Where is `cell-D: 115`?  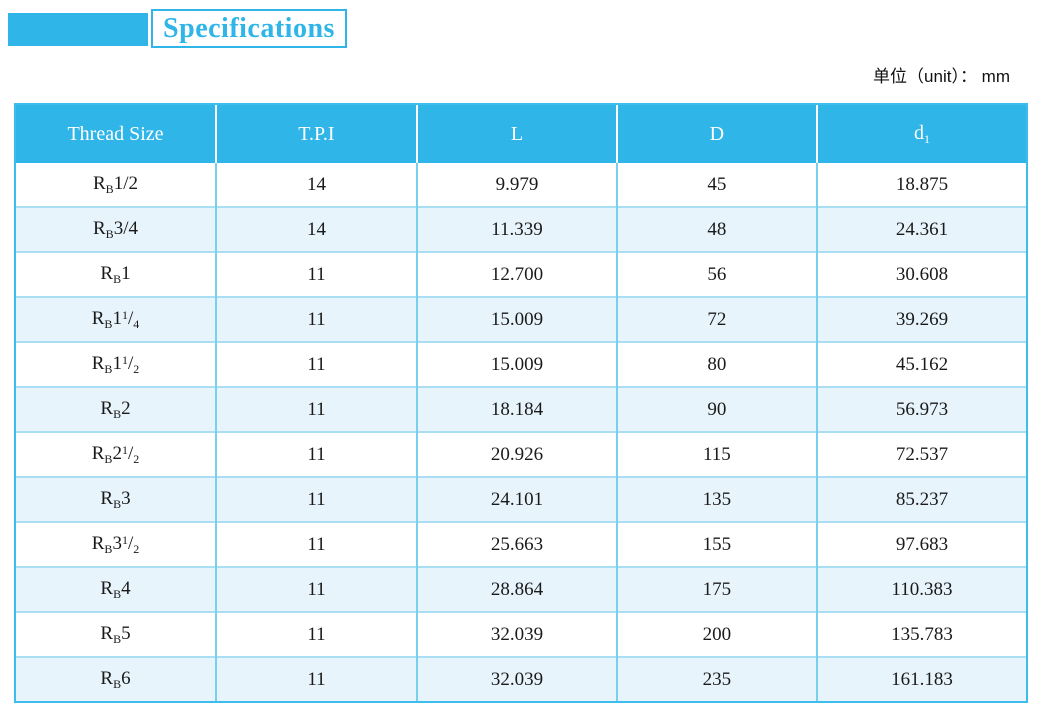 cell-D: 115 is located at coordinates (716, 454).